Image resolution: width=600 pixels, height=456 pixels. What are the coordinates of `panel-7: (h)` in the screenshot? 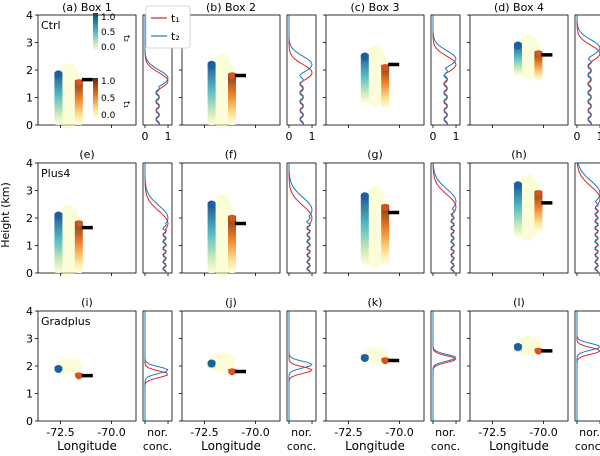 It's located at (533, 212).